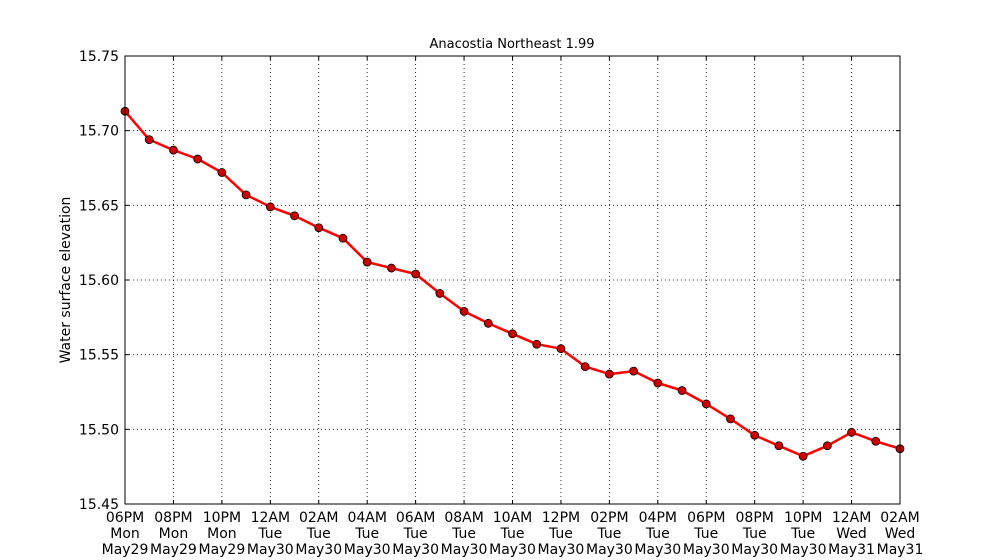 The width and height of the screenshot is (1000, 560). I want to click on x-tick-label: 10AM Tue May30, so click(512, 534).